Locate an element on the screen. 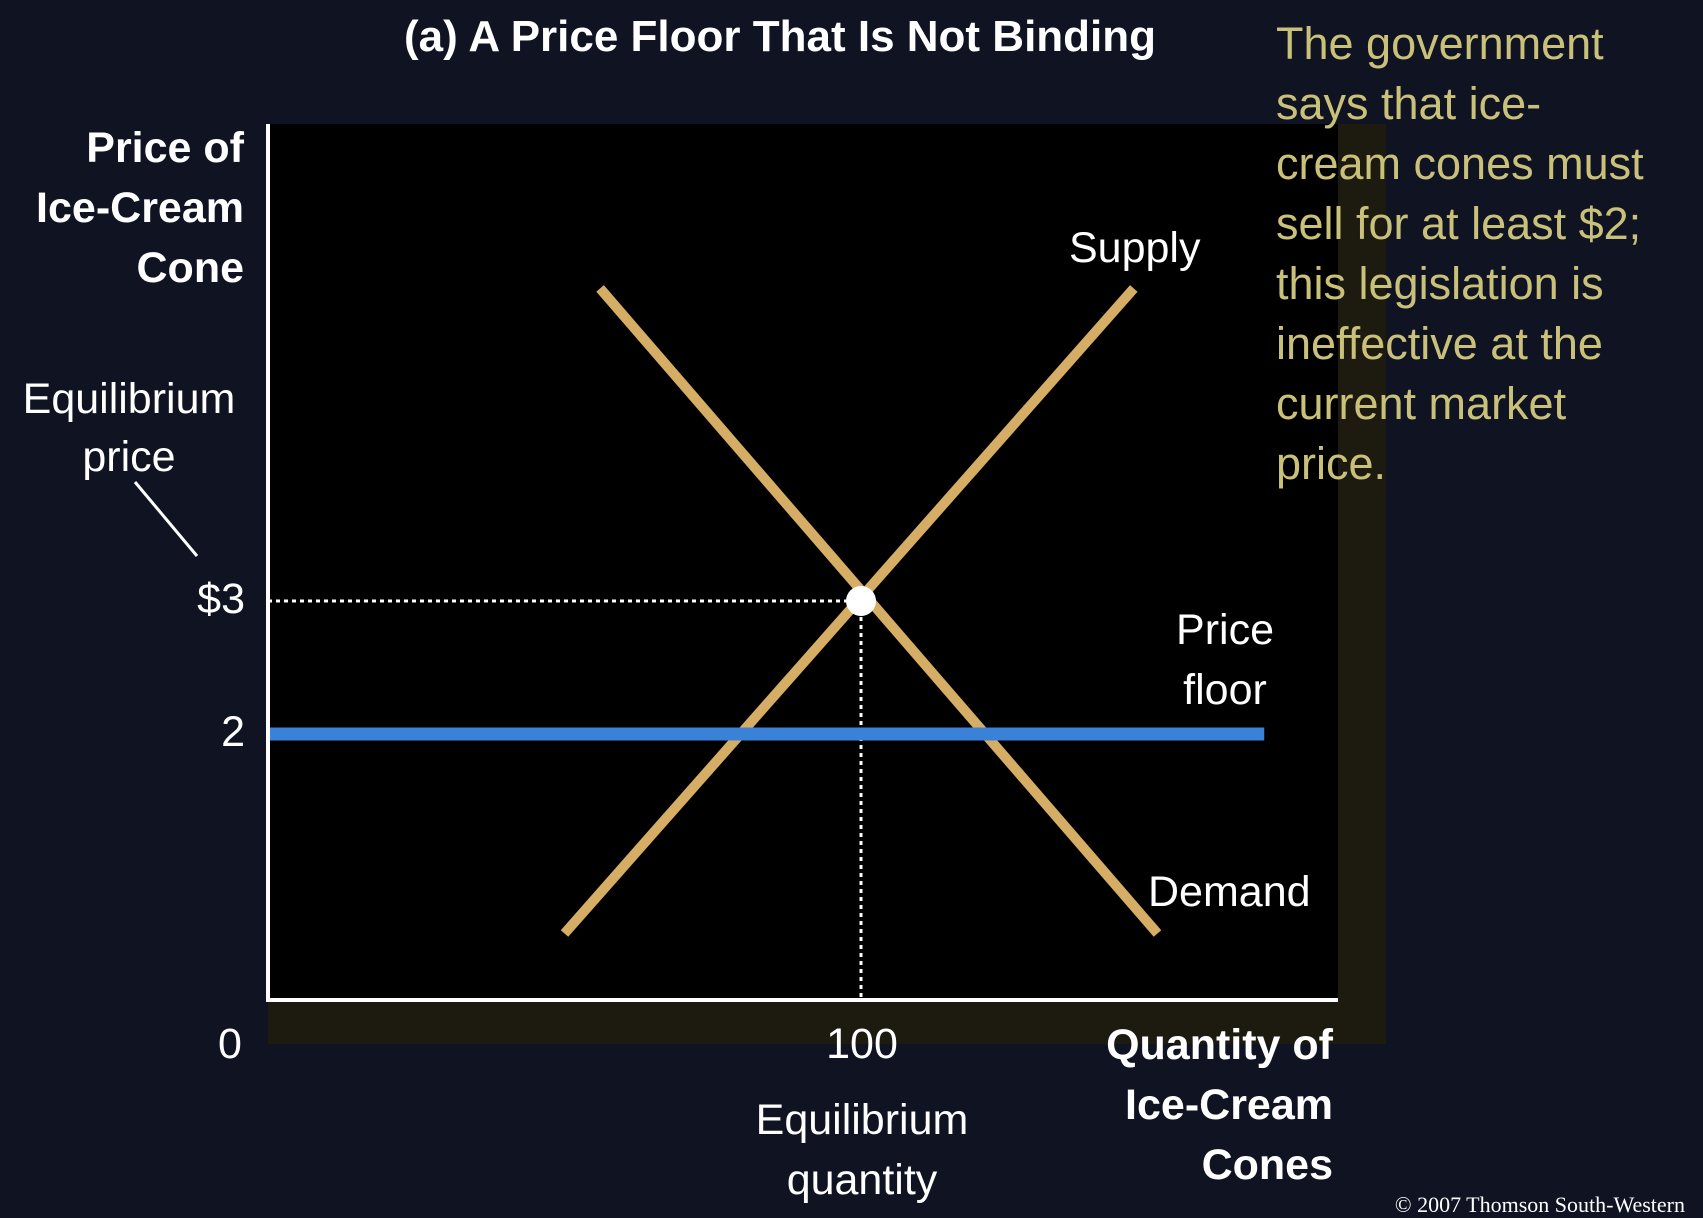  supply-label: Supply is located at coordinates (1135, 248).